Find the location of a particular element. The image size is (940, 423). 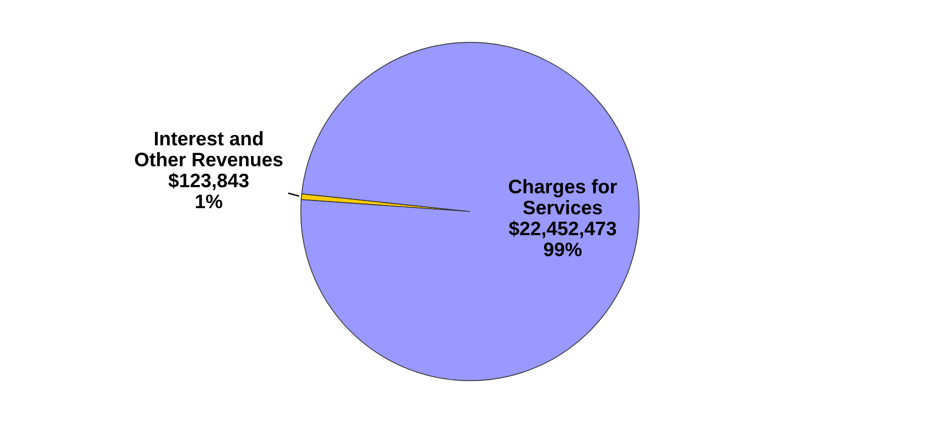

slice-label: Charges for Services is located at coordinates (562, 196).